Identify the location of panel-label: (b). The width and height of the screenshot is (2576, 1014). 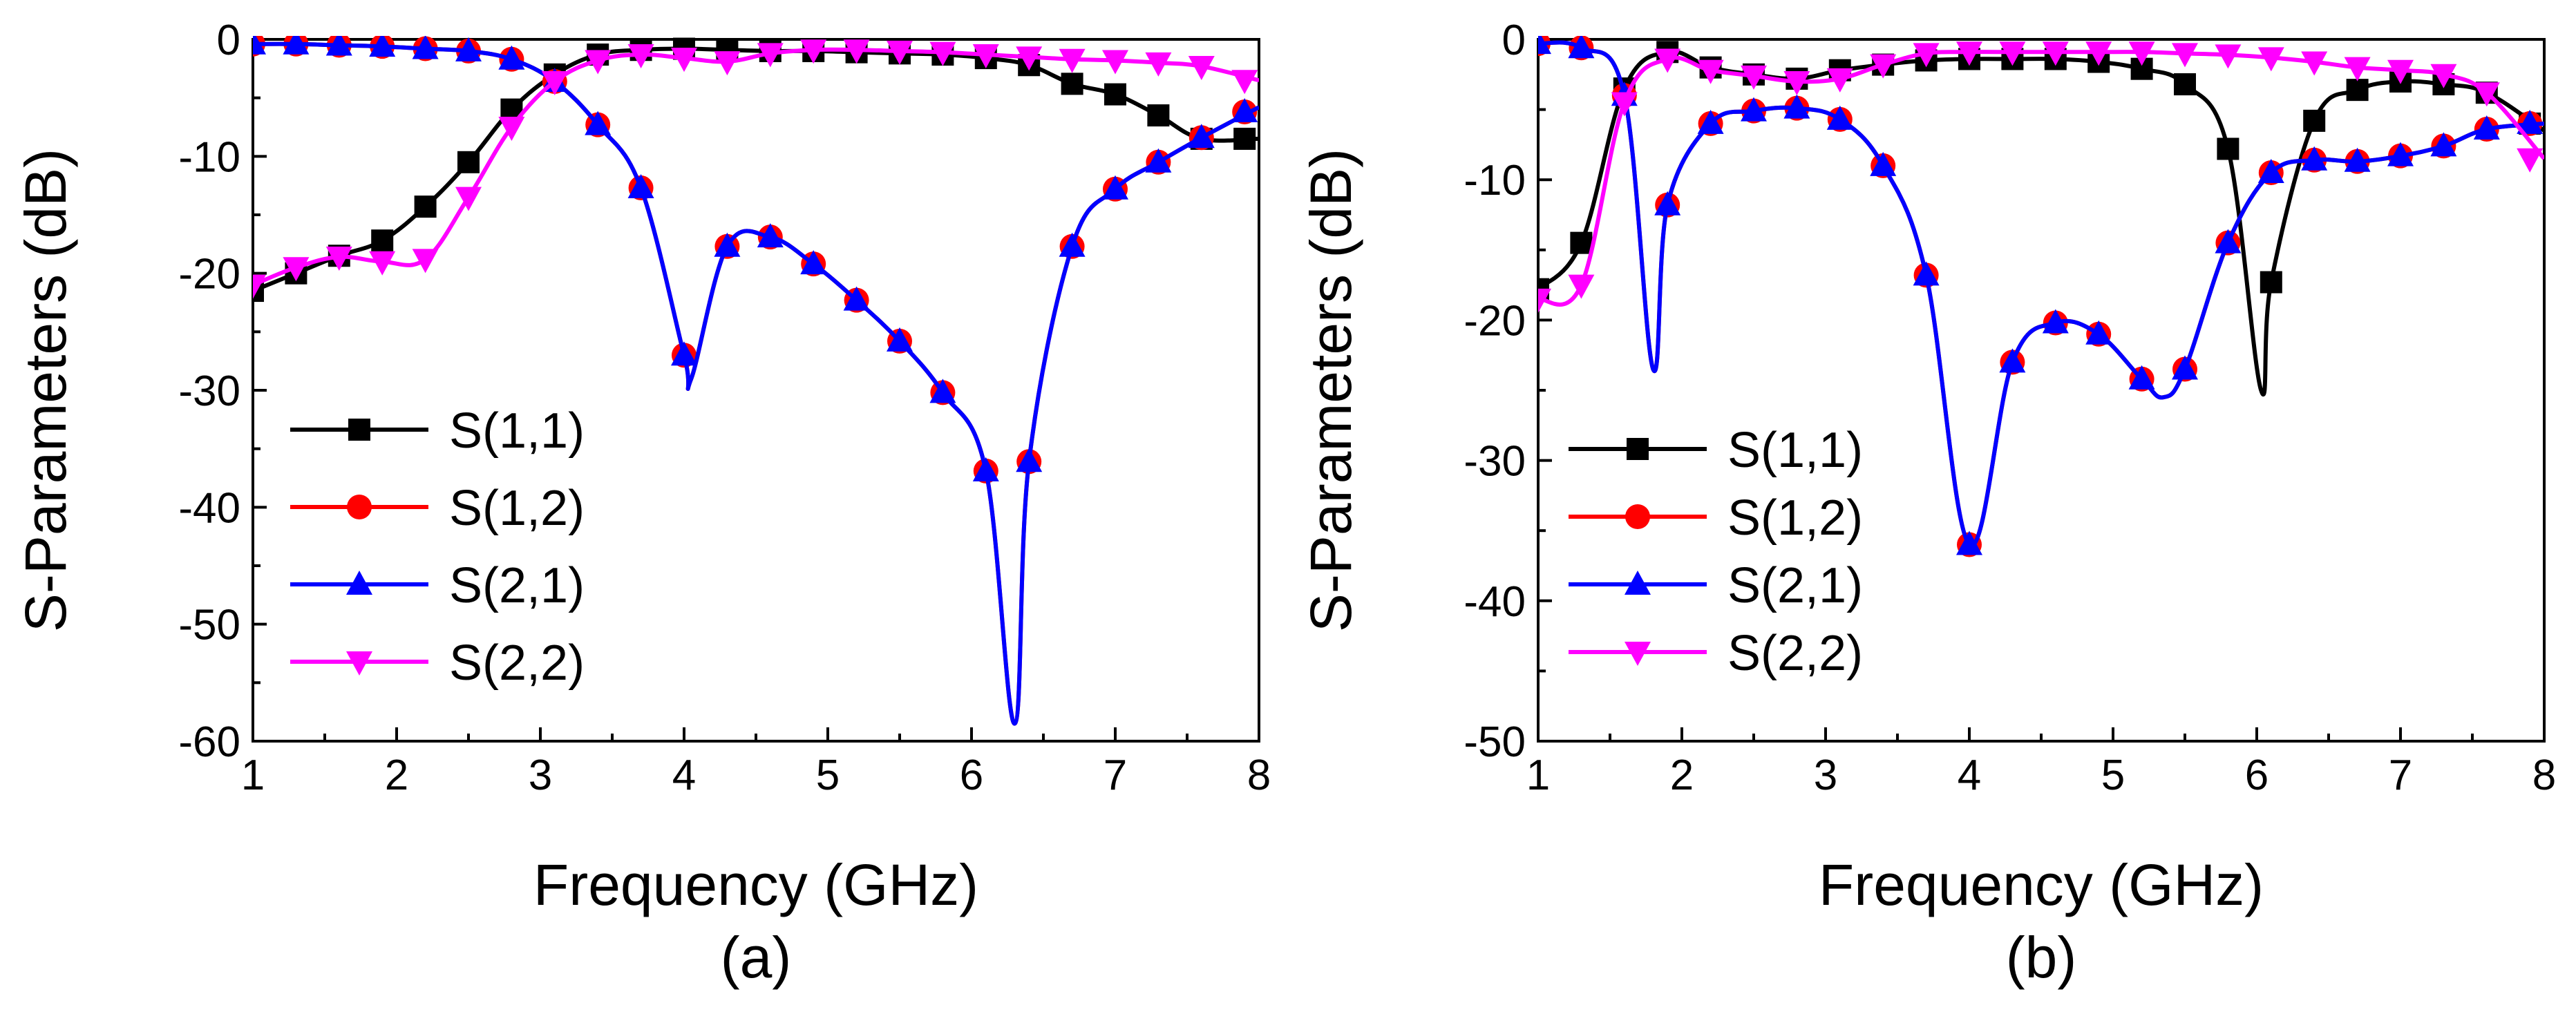
(2041, 958).